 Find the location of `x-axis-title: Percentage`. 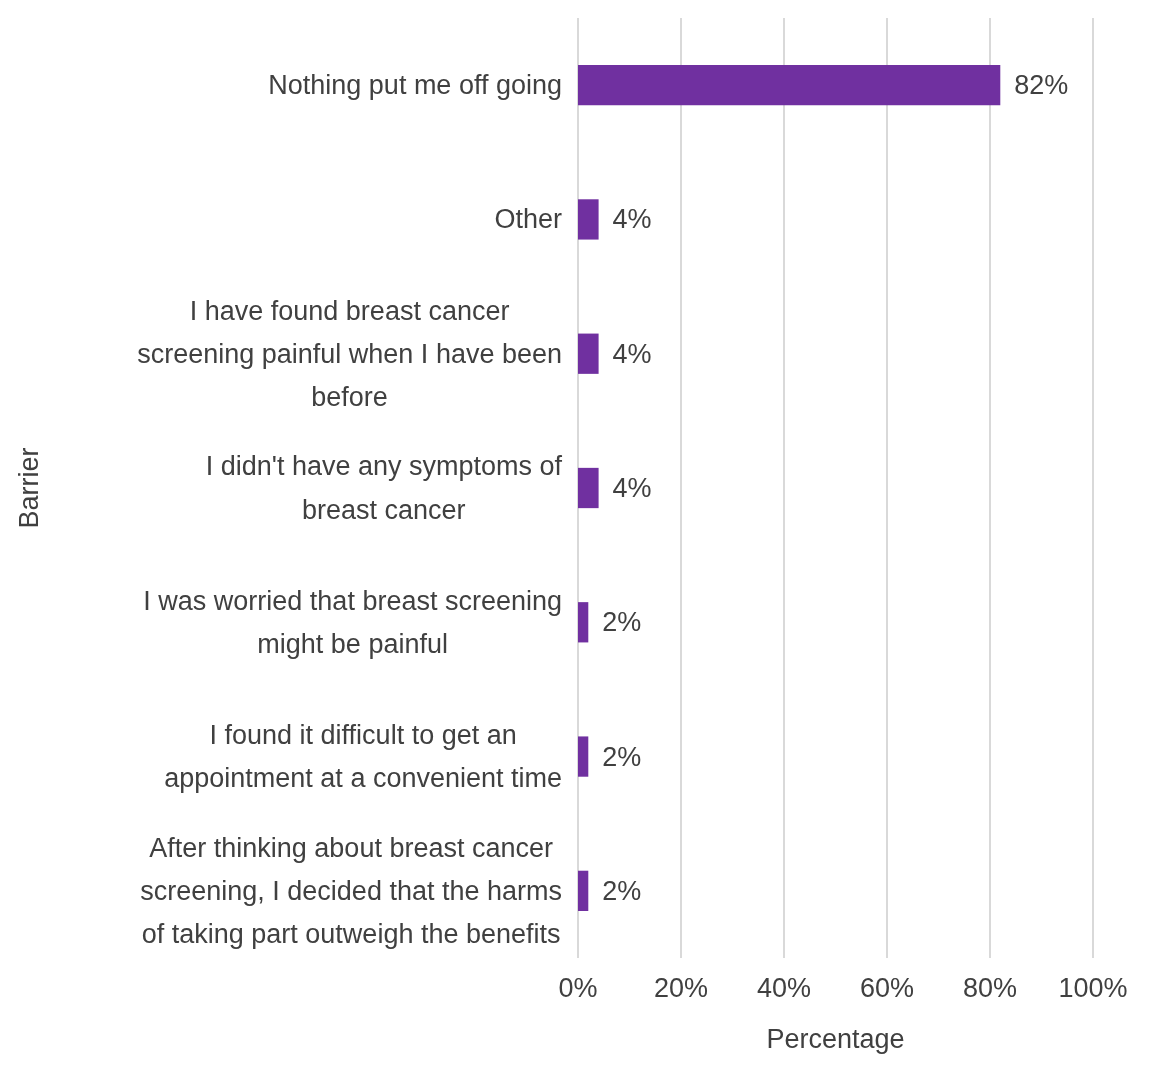

x-axis-title: Percentage is located at coordinates (835, 1039).